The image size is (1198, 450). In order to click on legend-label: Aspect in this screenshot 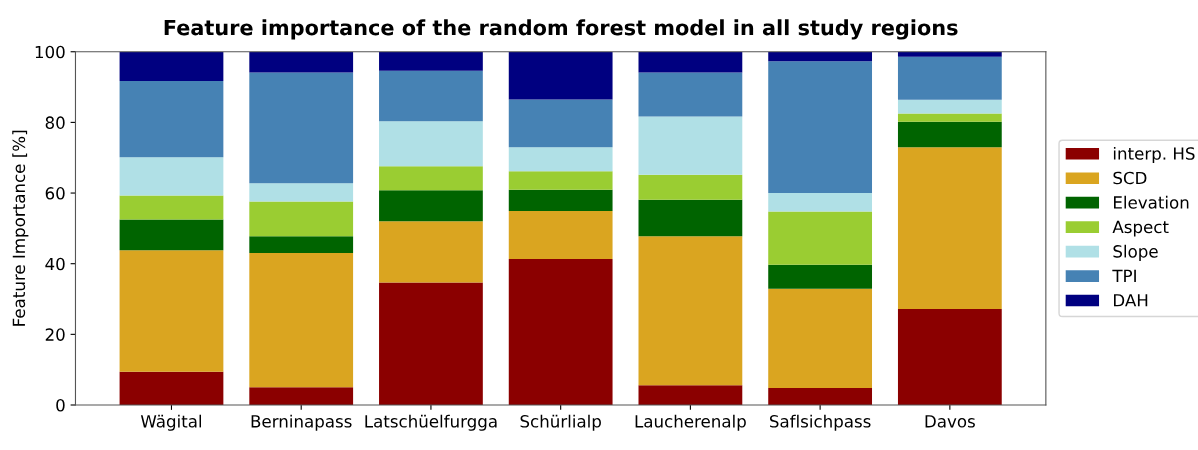, I will do `click(1140, 228)`.